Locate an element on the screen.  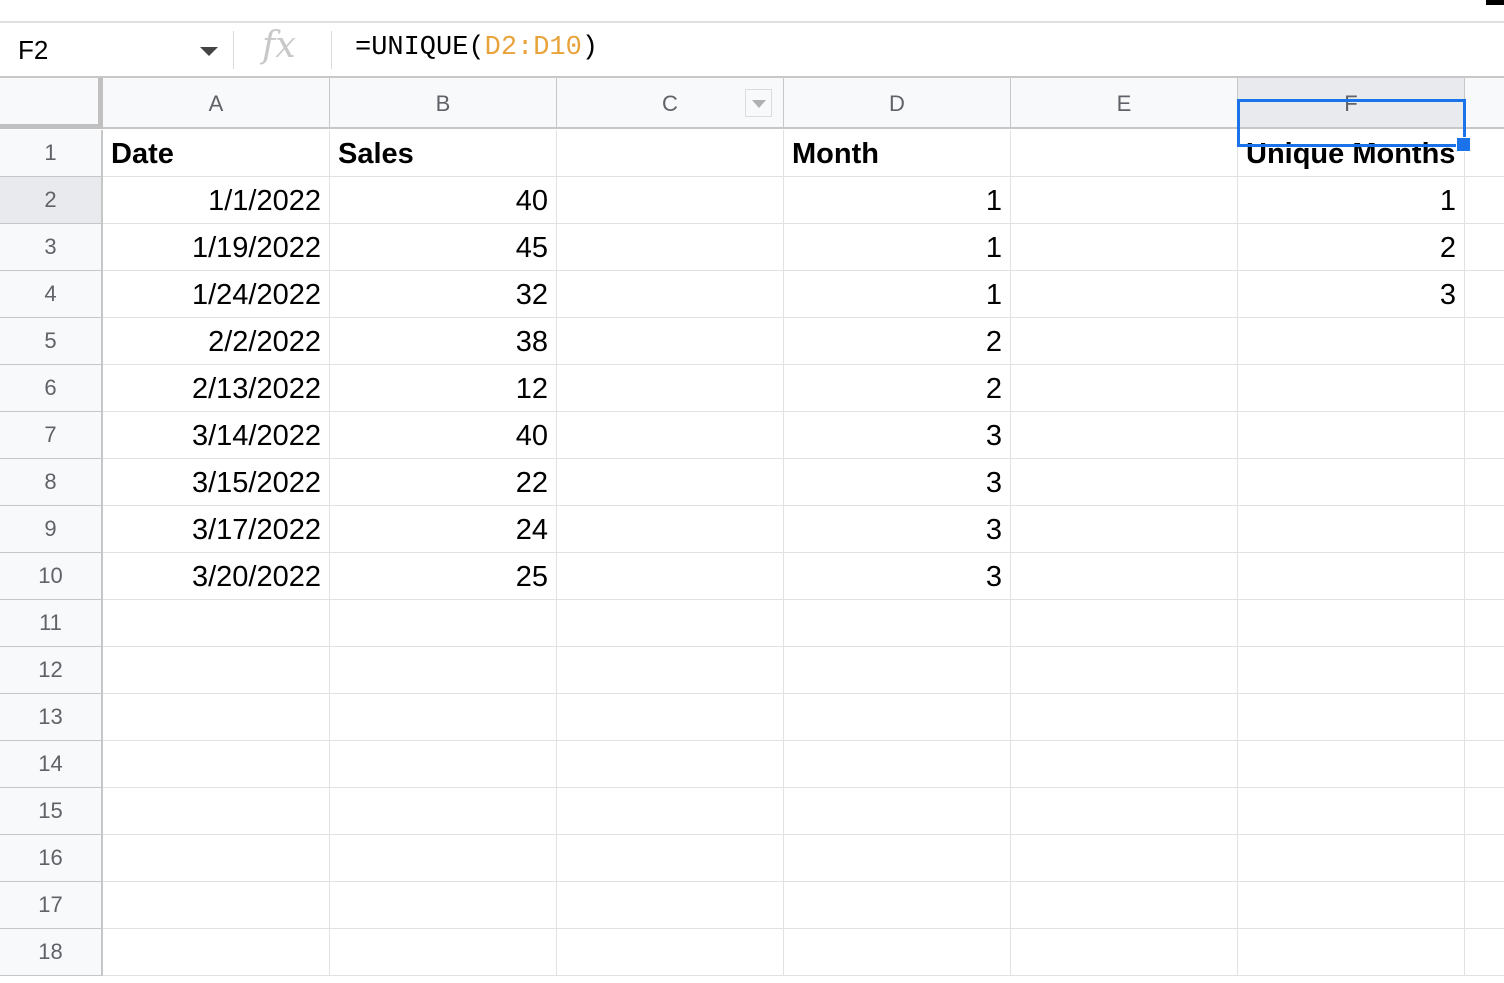
cell-d11 is located at coordinates (897, 623).